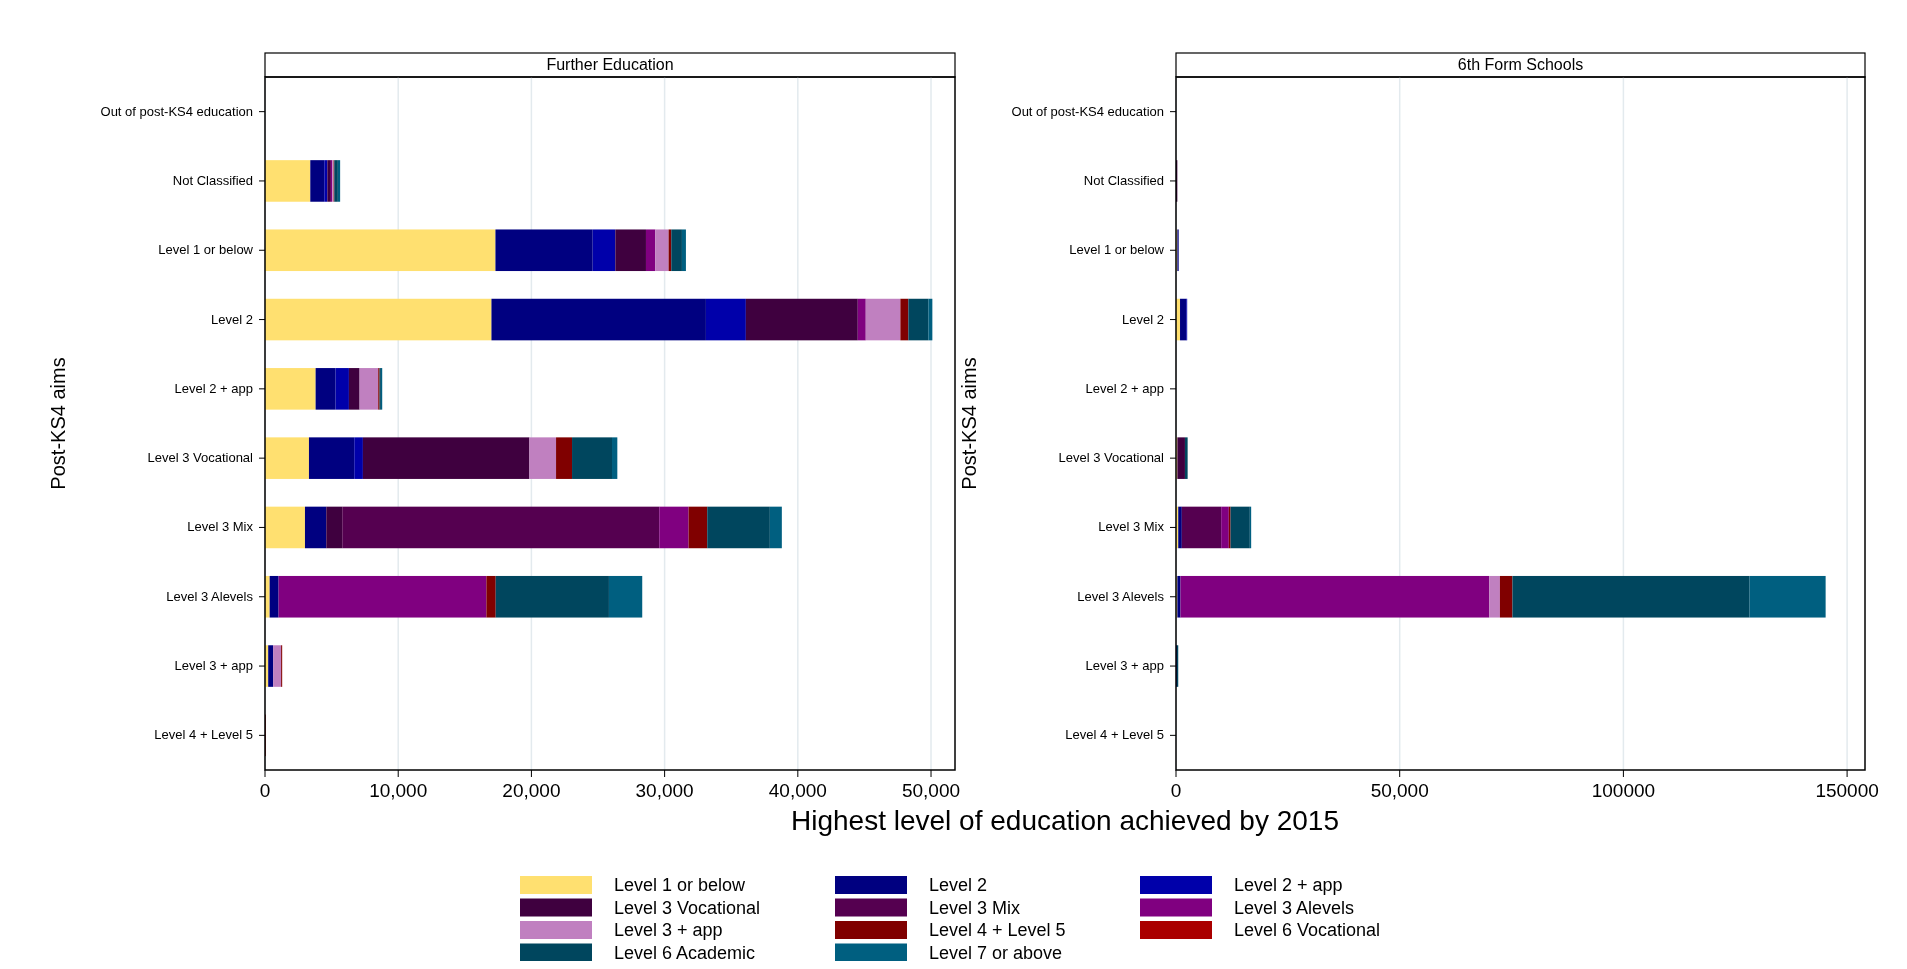 This screenshot has width=1907, height=969. What do you see at coordinates (668, 930) in the screenshot?
I see `legend-label: Level 3 + app` at bounding box center [668, 930].